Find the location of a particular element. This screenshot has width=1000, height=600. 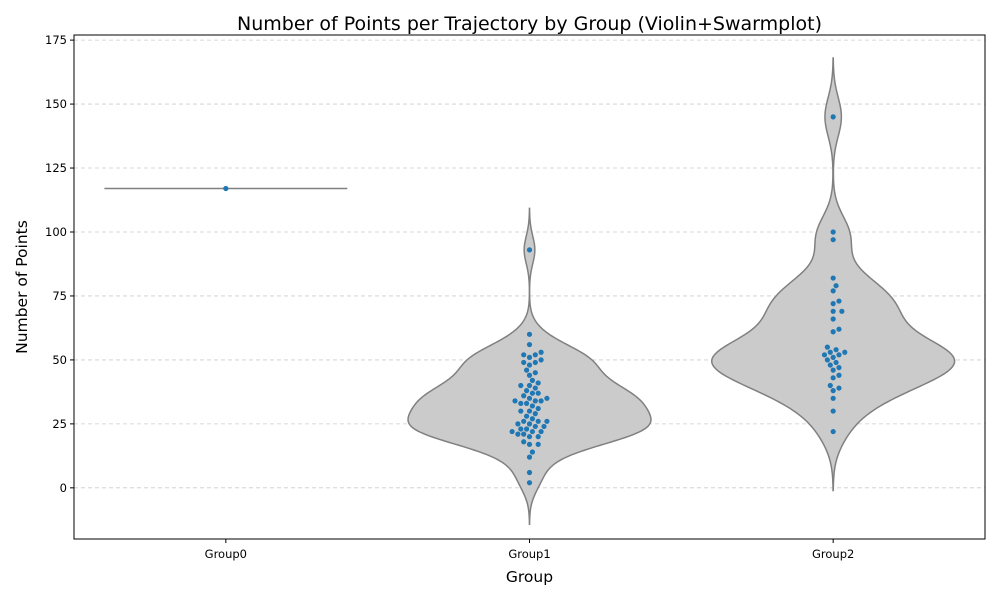

y-tick-label: 125 is located at coordinates (56, 168).